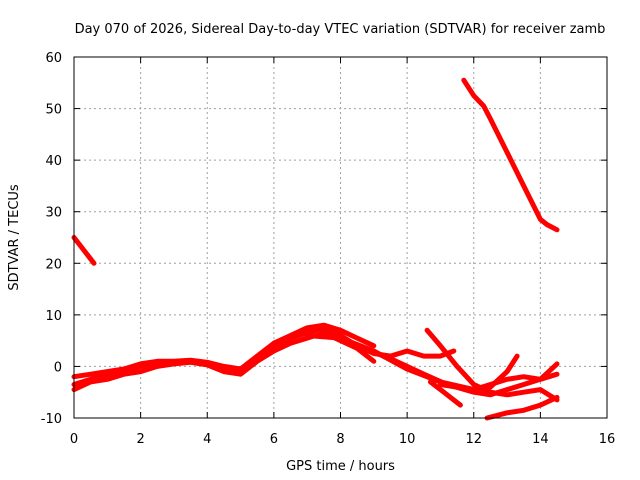  What do you see at coordinates (274, 439) in the screenshot?
I see `x-tick-label: 6` at bounding box center [274, 439].